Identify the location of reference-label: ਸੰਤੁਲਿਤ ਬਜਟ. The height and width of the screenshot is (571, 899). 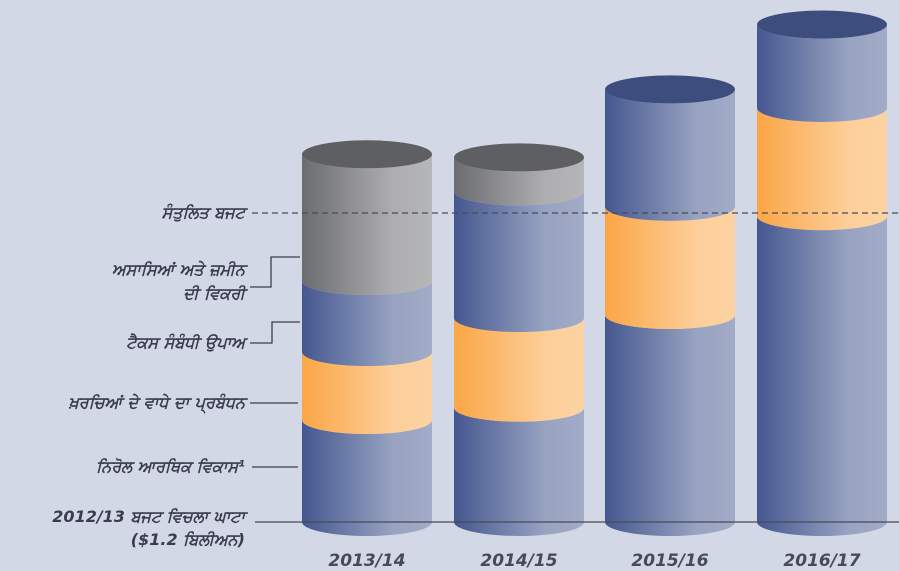
(203, 212).